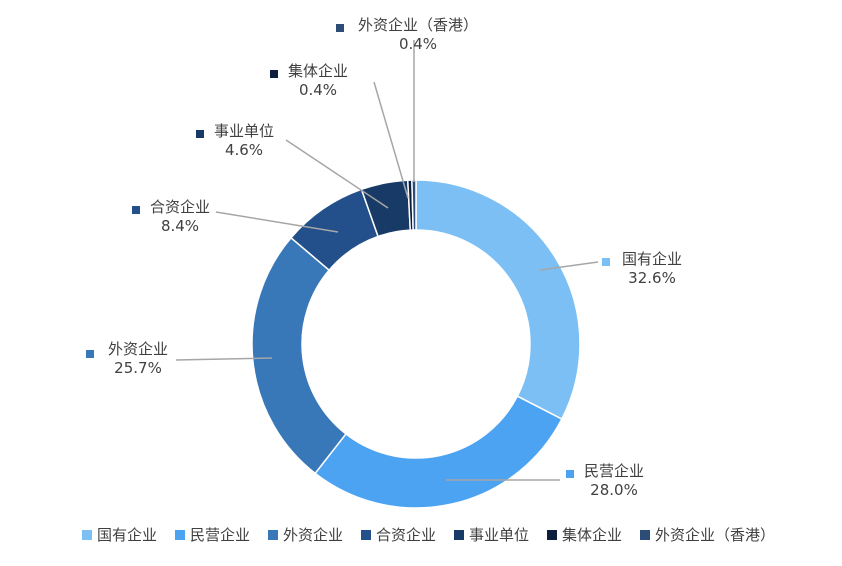  Describe the element at coordinates (313, 535) in the screenshot. I see `legend-label-3: 外资企业` at that location.